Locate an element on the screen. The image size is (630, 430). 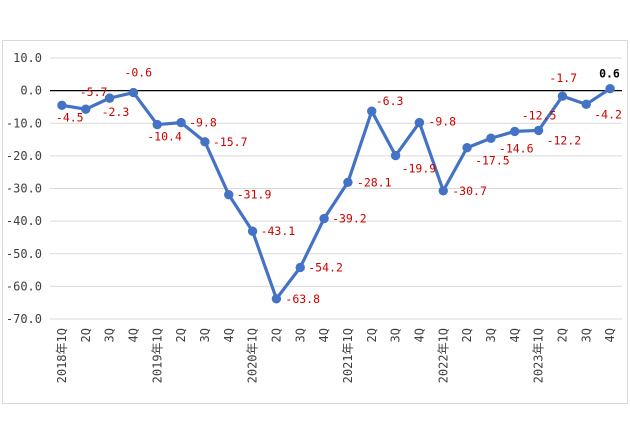
data-label: -63.8 is located at coordinates (302, 299).